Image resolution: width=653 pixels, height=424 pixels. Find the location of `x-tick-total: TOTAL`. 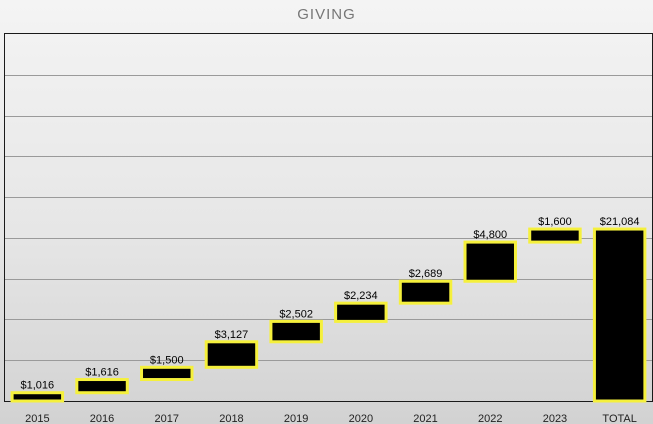

x-tick-total: TOTAL is located at coordinates (619, 418).